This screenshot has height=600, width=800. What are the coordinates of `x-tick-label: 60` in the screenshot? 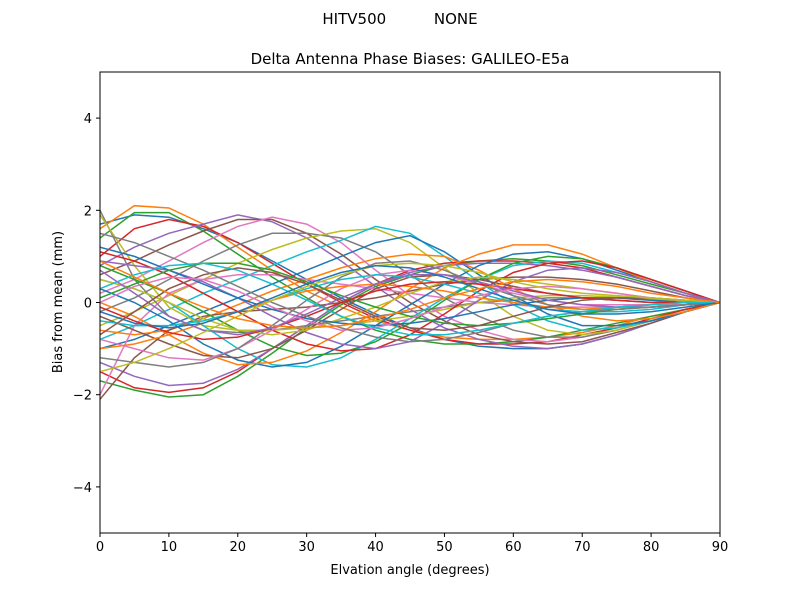 It's located at (513, 547).